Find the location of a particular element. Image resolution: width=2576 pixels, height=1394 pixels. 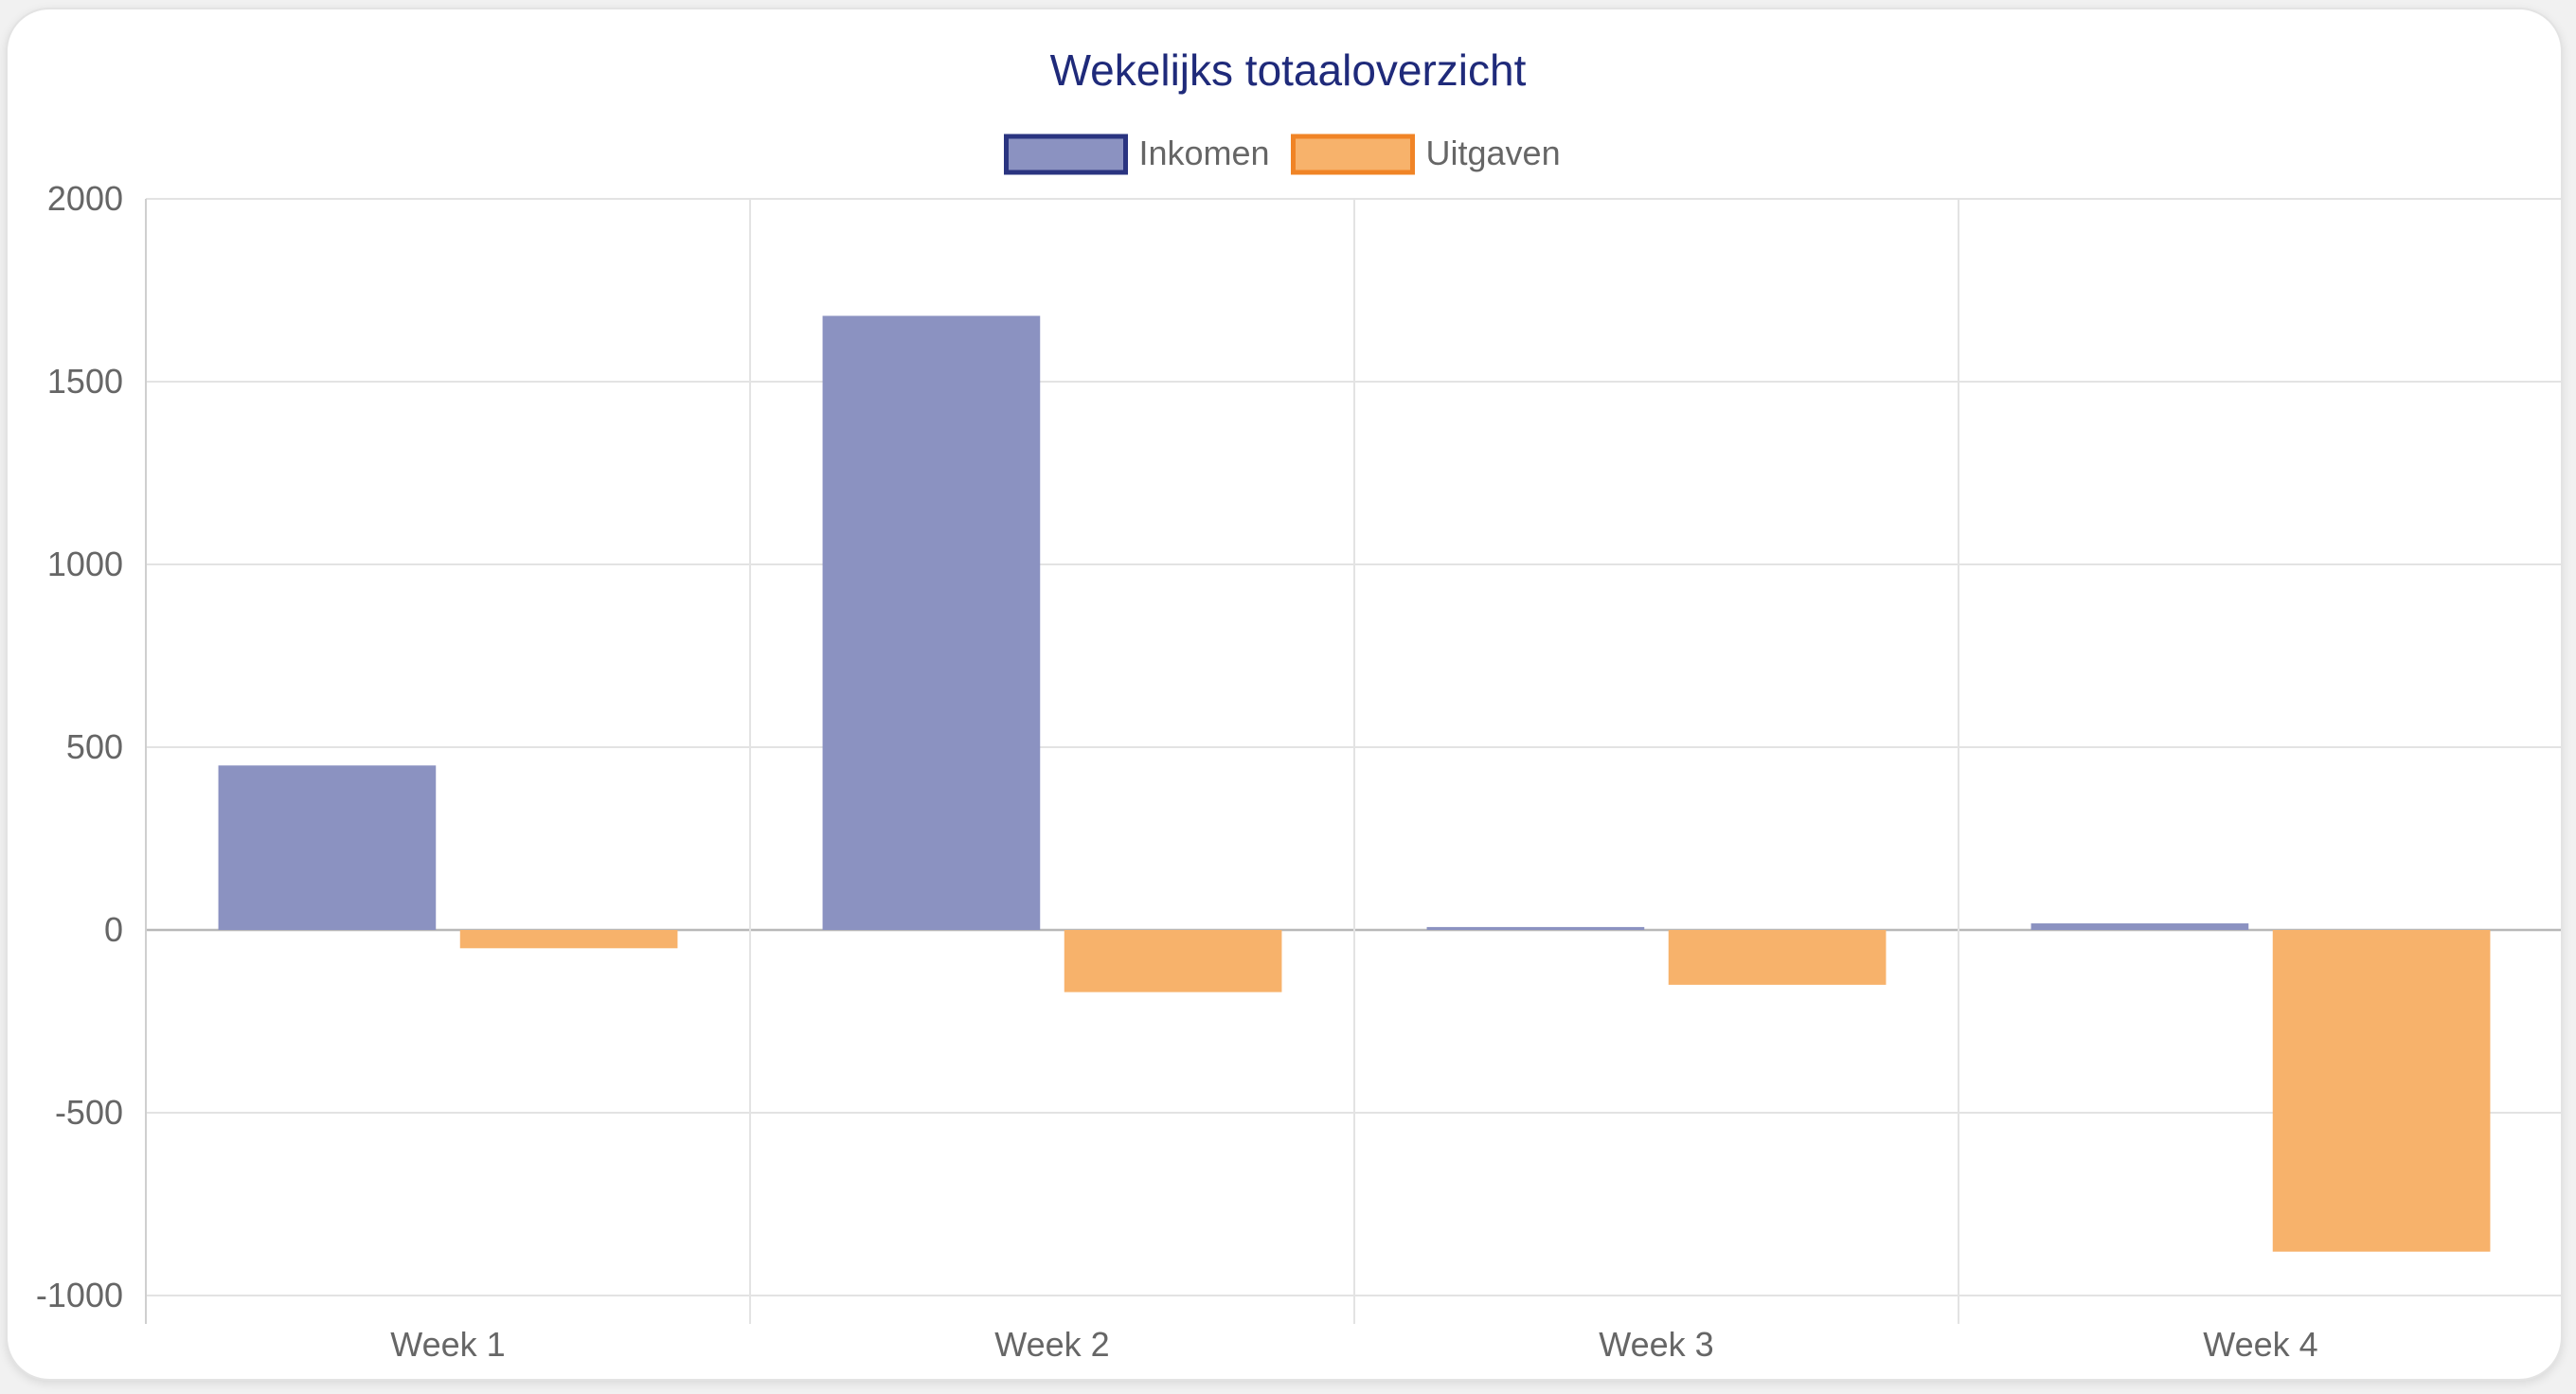

legend-label-inkomen: Inkomen is located at coordinates (1204, 153).